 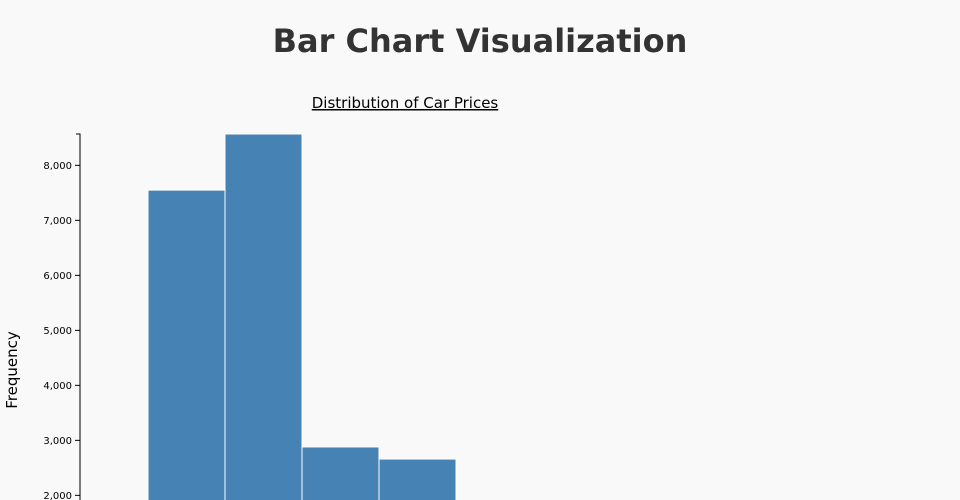 What do you see at coordinates (78, 316) in the screenshot?
I see `y-axis-line` at bounding box center [78, 316].